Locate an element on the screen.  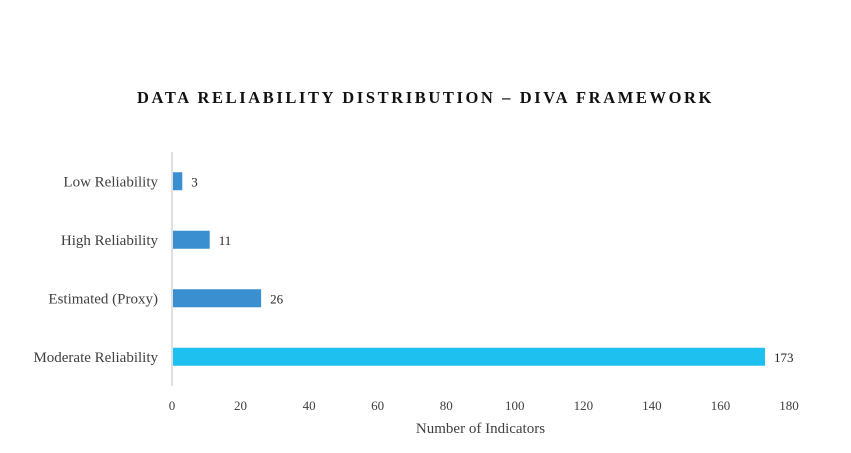
x-tick-label: 160 is located at coordinates (721, 405).